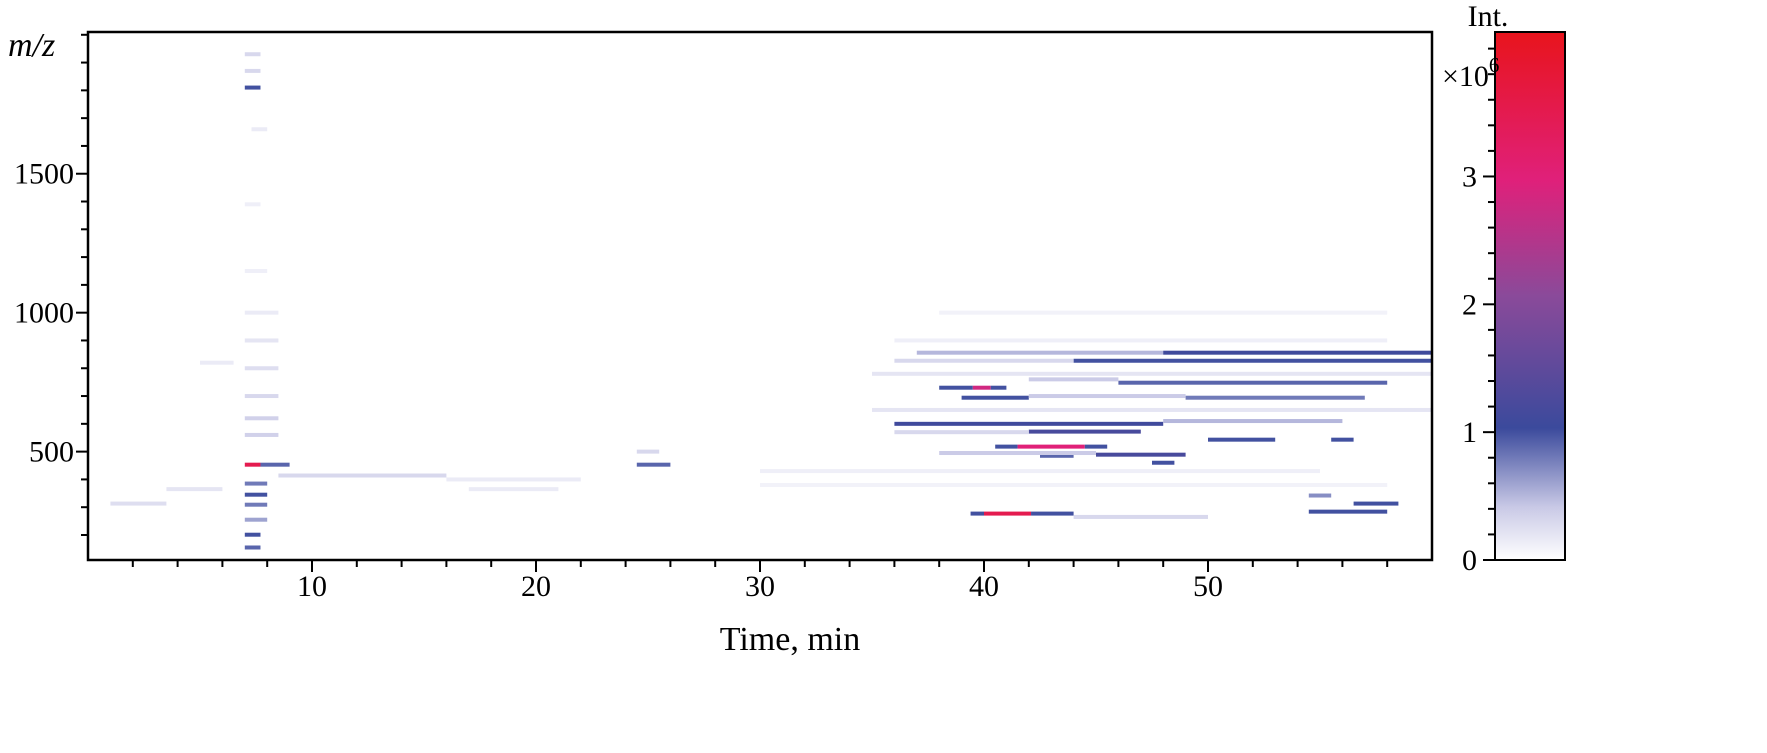  I want to click on colorbar-multiplier-base: ×10, so click(1465, 76).